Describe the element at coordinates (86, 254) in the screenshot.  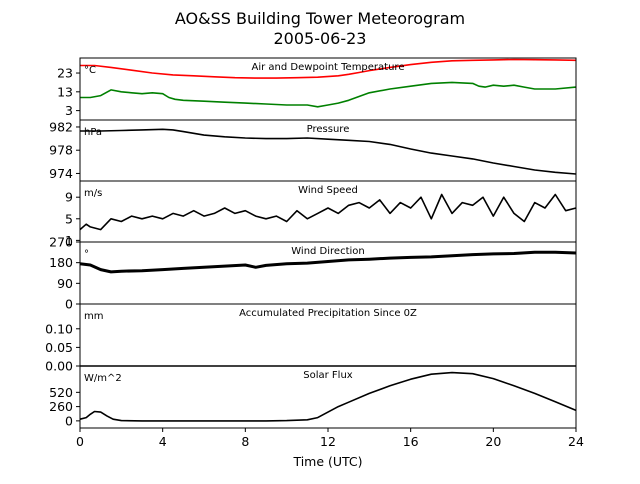
I see `panel-3-unit: °` at that location.